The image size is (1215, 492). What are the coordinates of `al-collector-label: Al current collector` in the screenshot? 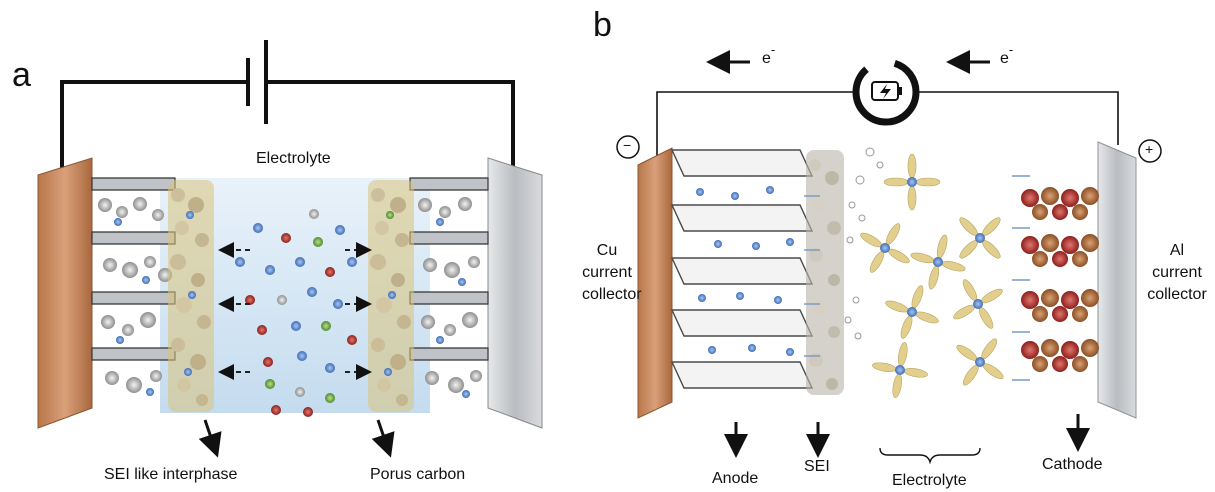 It's located at (1177, 272).